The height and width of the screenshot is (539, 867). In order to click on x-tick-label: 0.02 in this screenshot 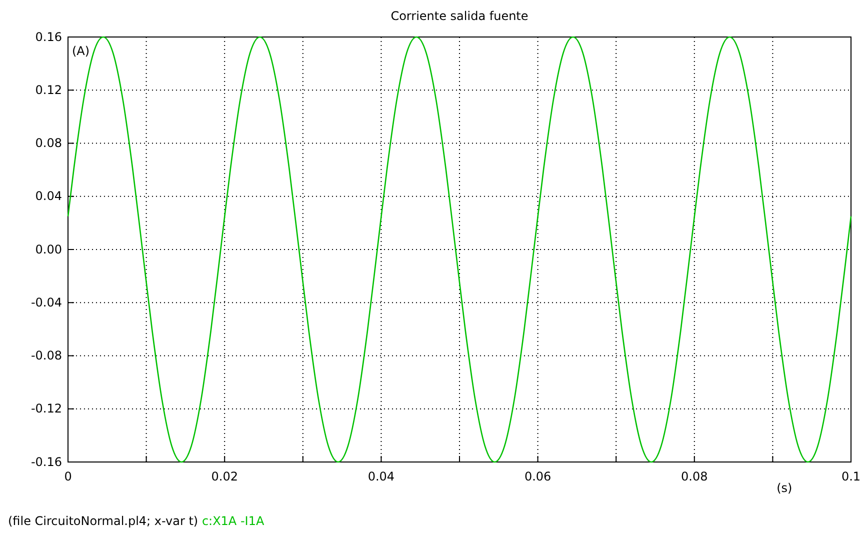, I will do `click(224, 477)`.